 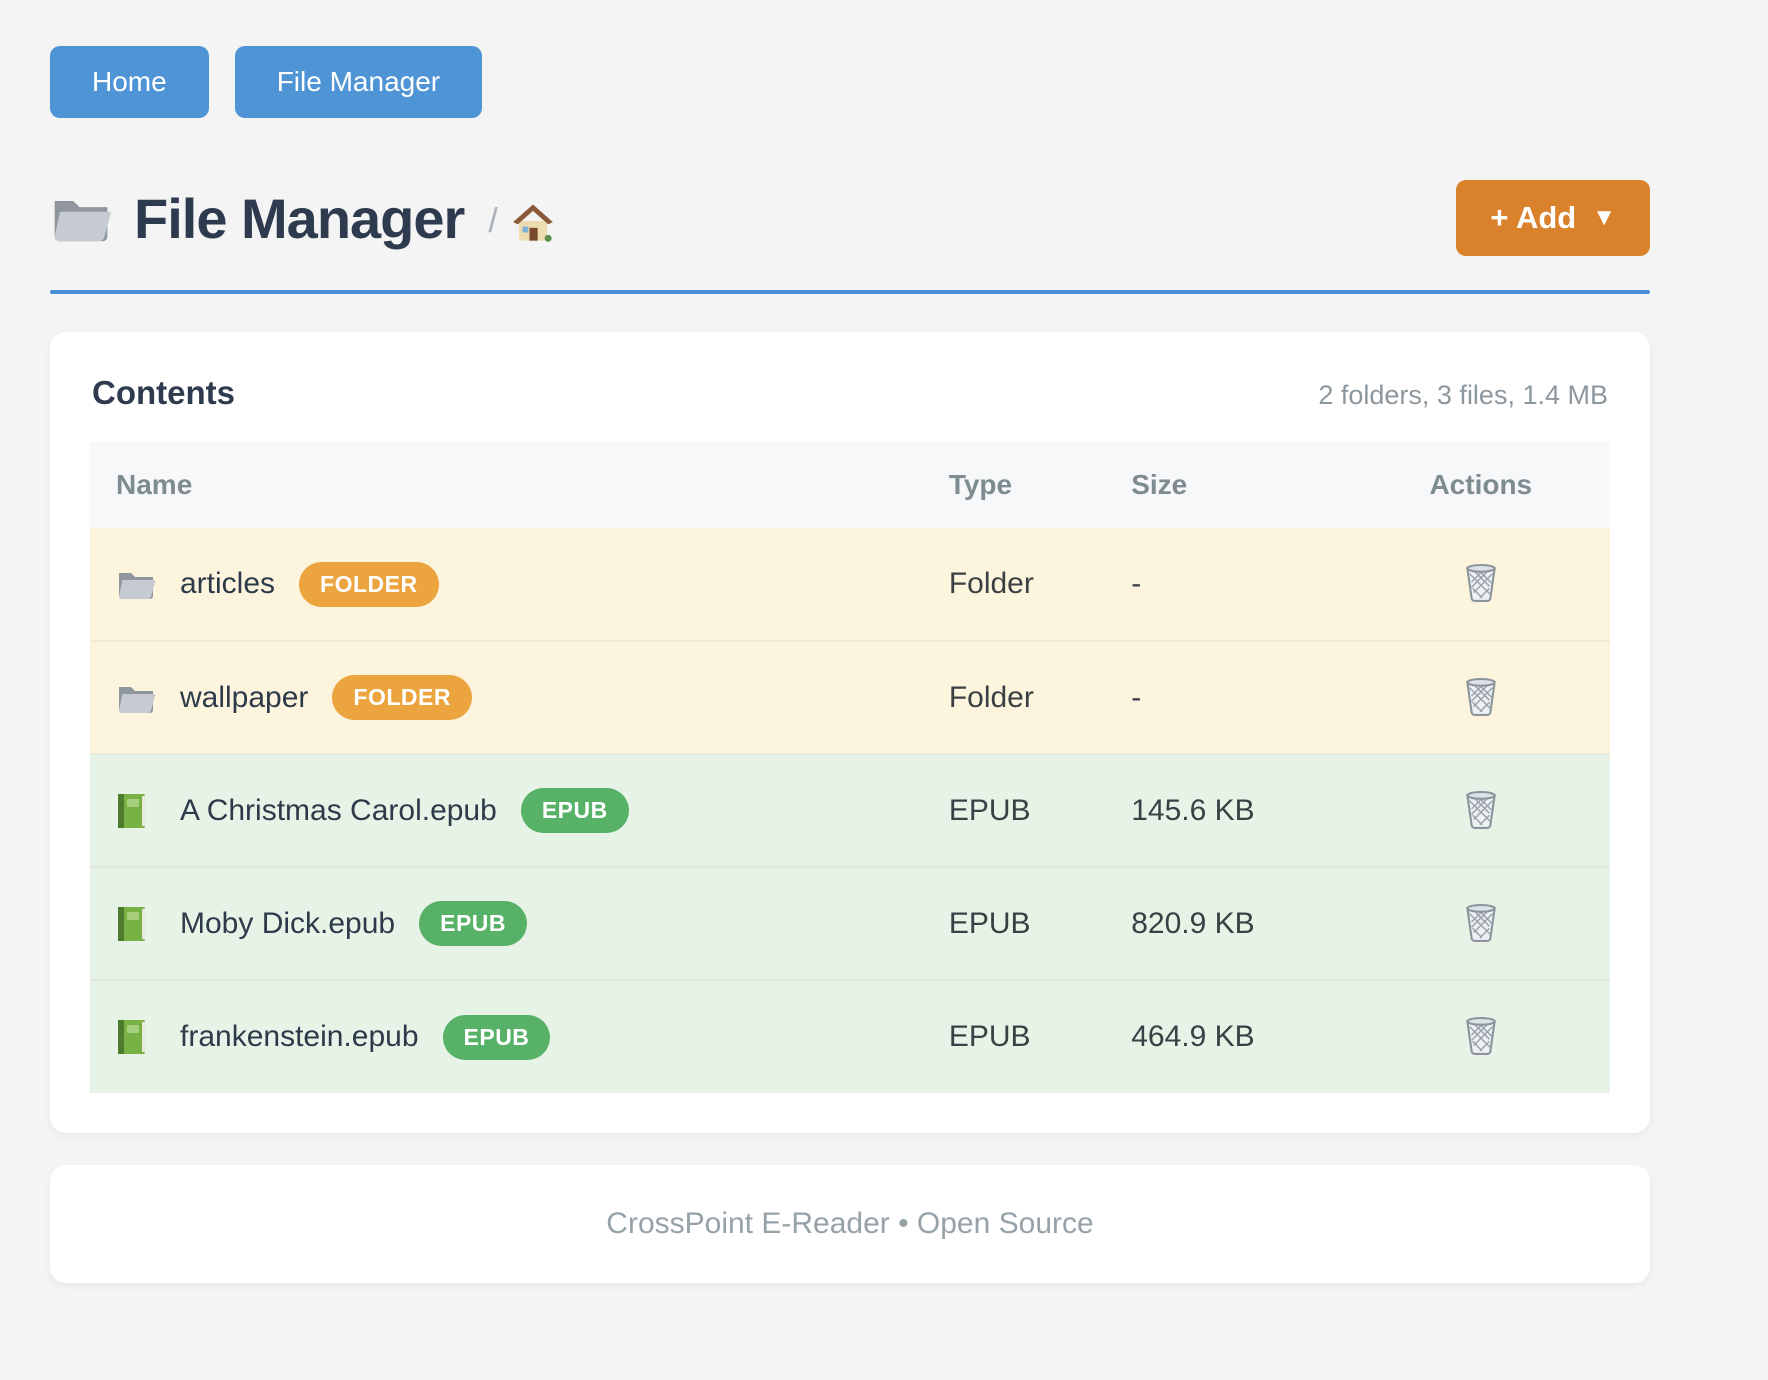 What do you see at coordinates (850, 485) in the screenshot?
I see `table-header-row: Name Type Size Actions` at bounding box center [850, 485].